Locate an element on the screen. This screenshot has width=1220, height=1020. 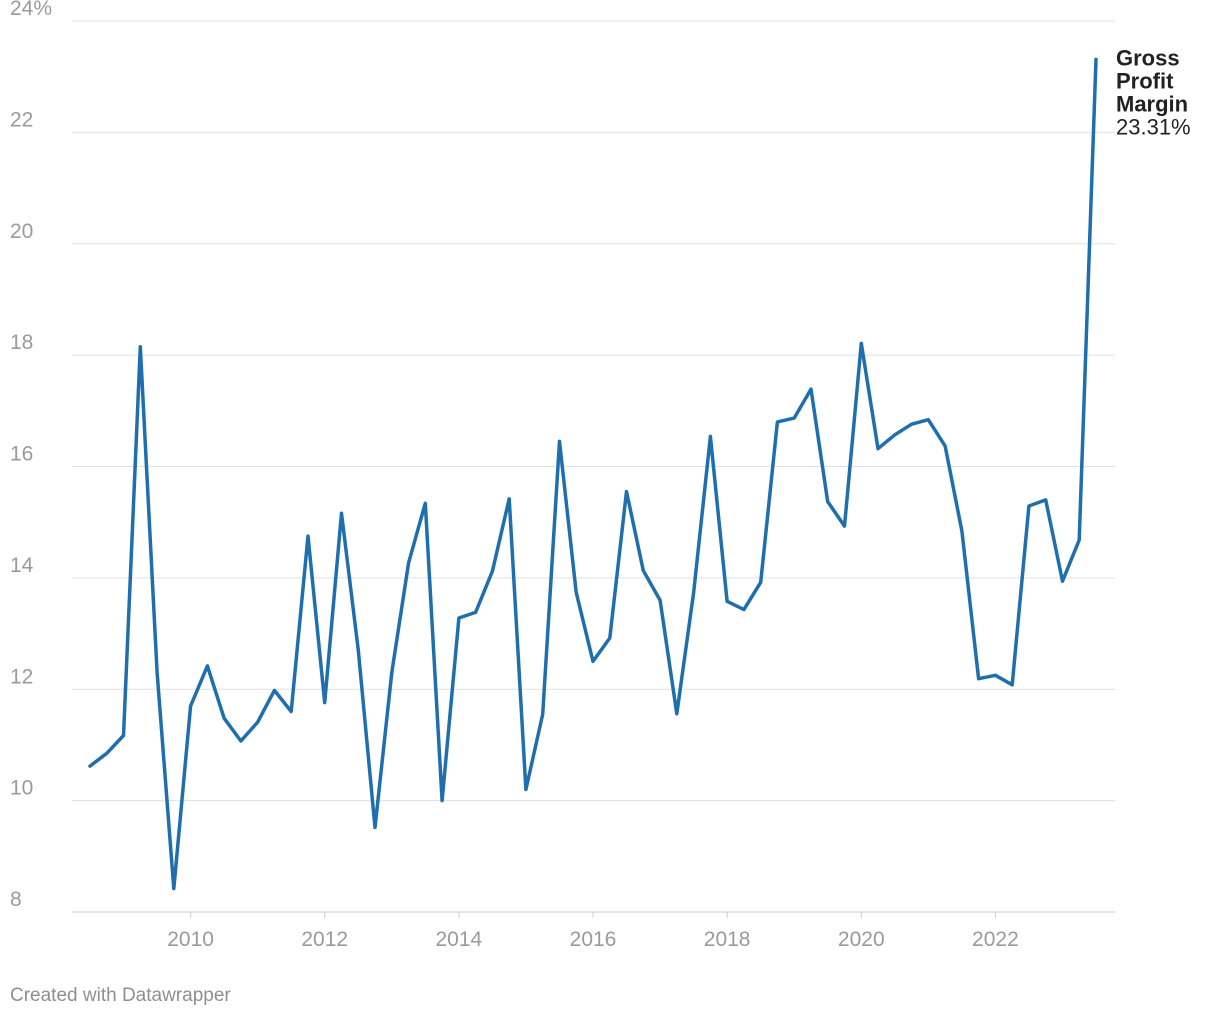
x-tick-label: 2016 is located at coordinates (593, 939).